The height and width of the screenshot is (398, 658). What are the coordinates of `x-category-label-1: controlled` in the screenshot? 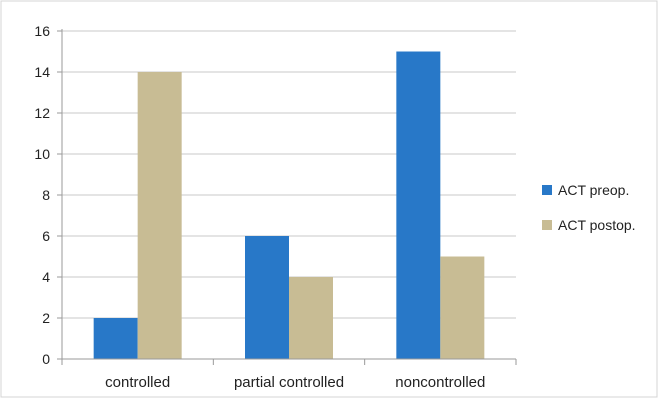 It's located at (137, 382).